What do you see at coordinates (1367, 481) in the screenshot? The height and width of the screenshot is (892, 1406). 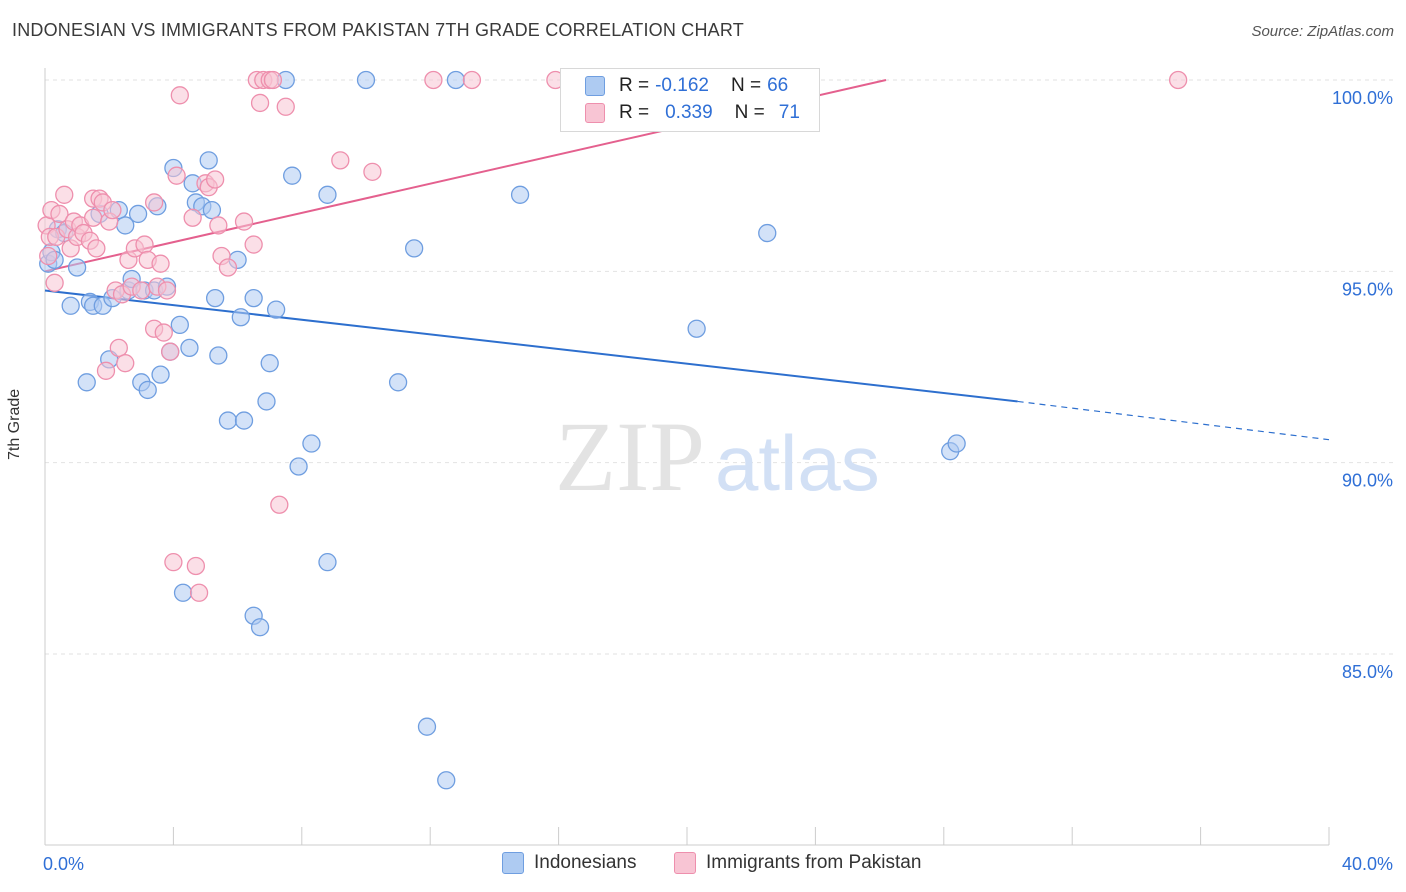 I see `y-tick-label: 90.0%` at bounding box center [1367, 481].